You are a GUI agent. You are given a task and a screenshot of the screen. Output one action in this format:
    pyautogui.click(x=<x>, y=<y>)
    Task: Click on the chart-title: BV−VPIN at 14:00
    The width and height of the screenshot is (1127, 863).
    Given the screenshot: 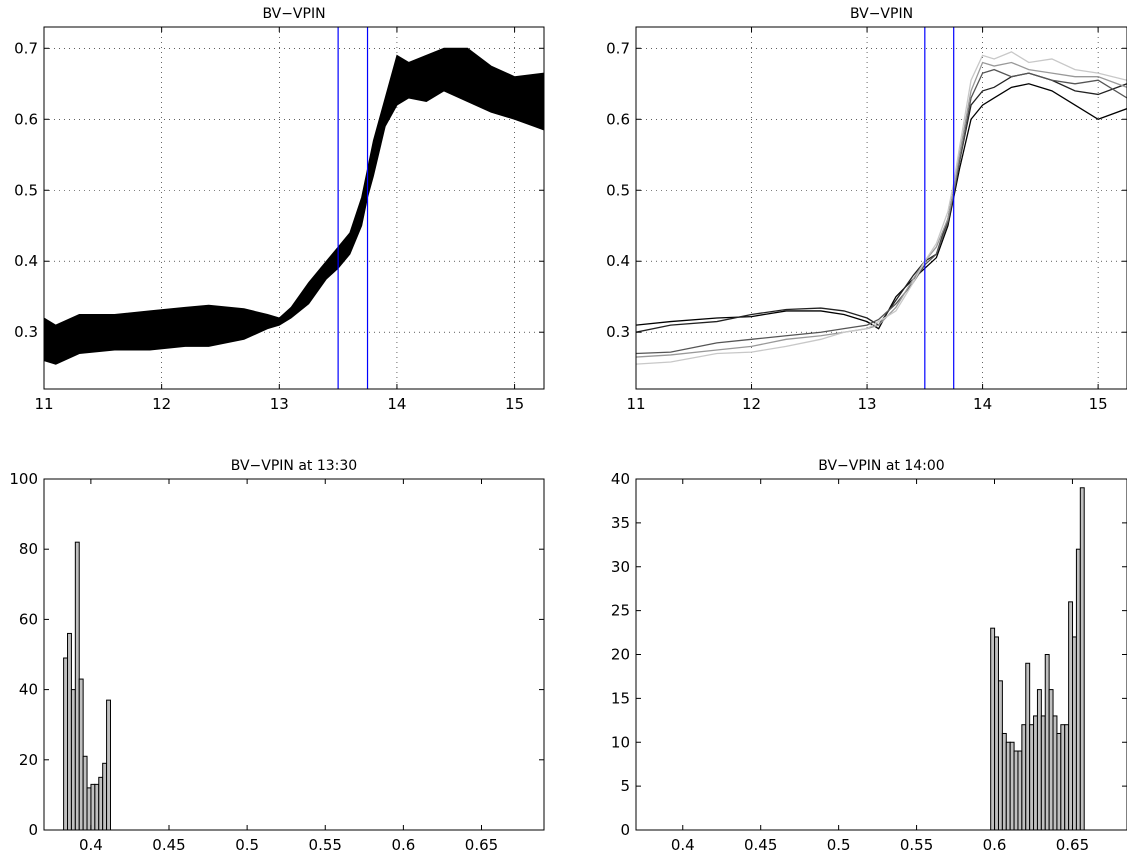 What is the action you would take?
    pyautogui.click(x=881, y=466)
    